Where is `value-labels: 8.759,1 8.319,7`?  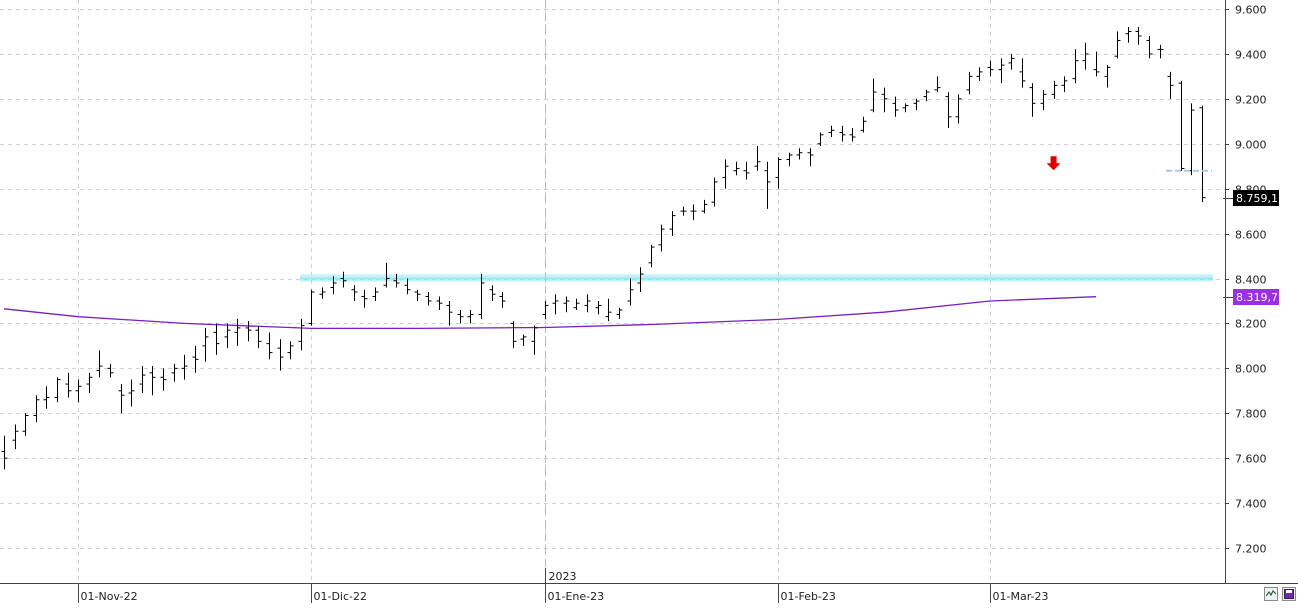
value-labels: 8.759,1 8.319,7 is located at coordinates (1251, 247).